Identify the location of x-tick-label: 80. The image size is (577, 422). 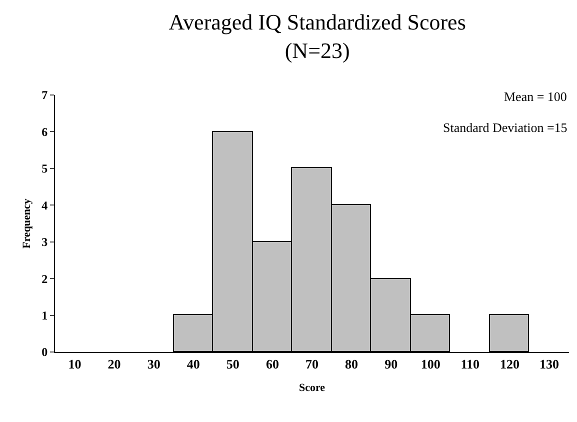
(351, 364).